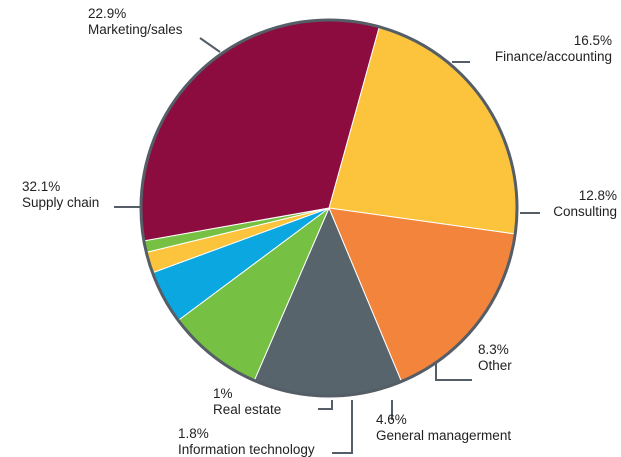 The height and width of the screenshot is (457, 621). I want to click on slice-label-real-estate: Real estate, so click(247, 409).